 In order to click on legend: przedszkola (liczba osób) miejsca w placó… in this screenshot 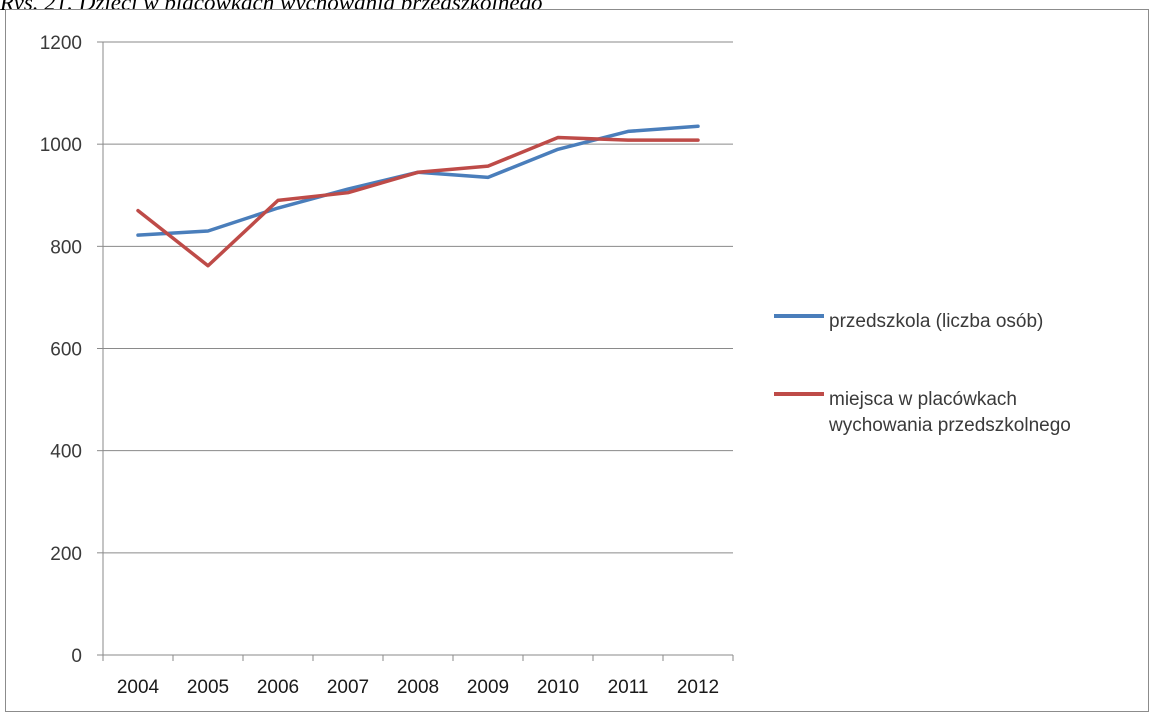, I will do `click(922, 373)`.